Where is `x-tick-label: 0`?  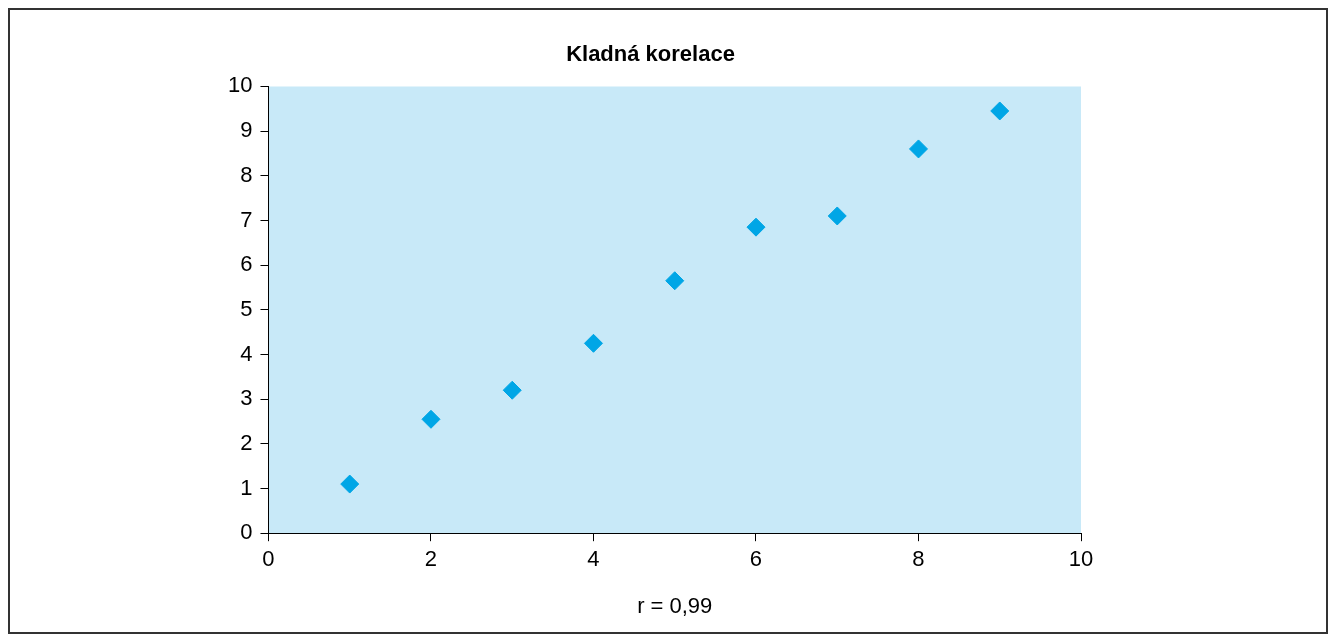 x-tick-label: 0 is located at coordinates (268, 559).